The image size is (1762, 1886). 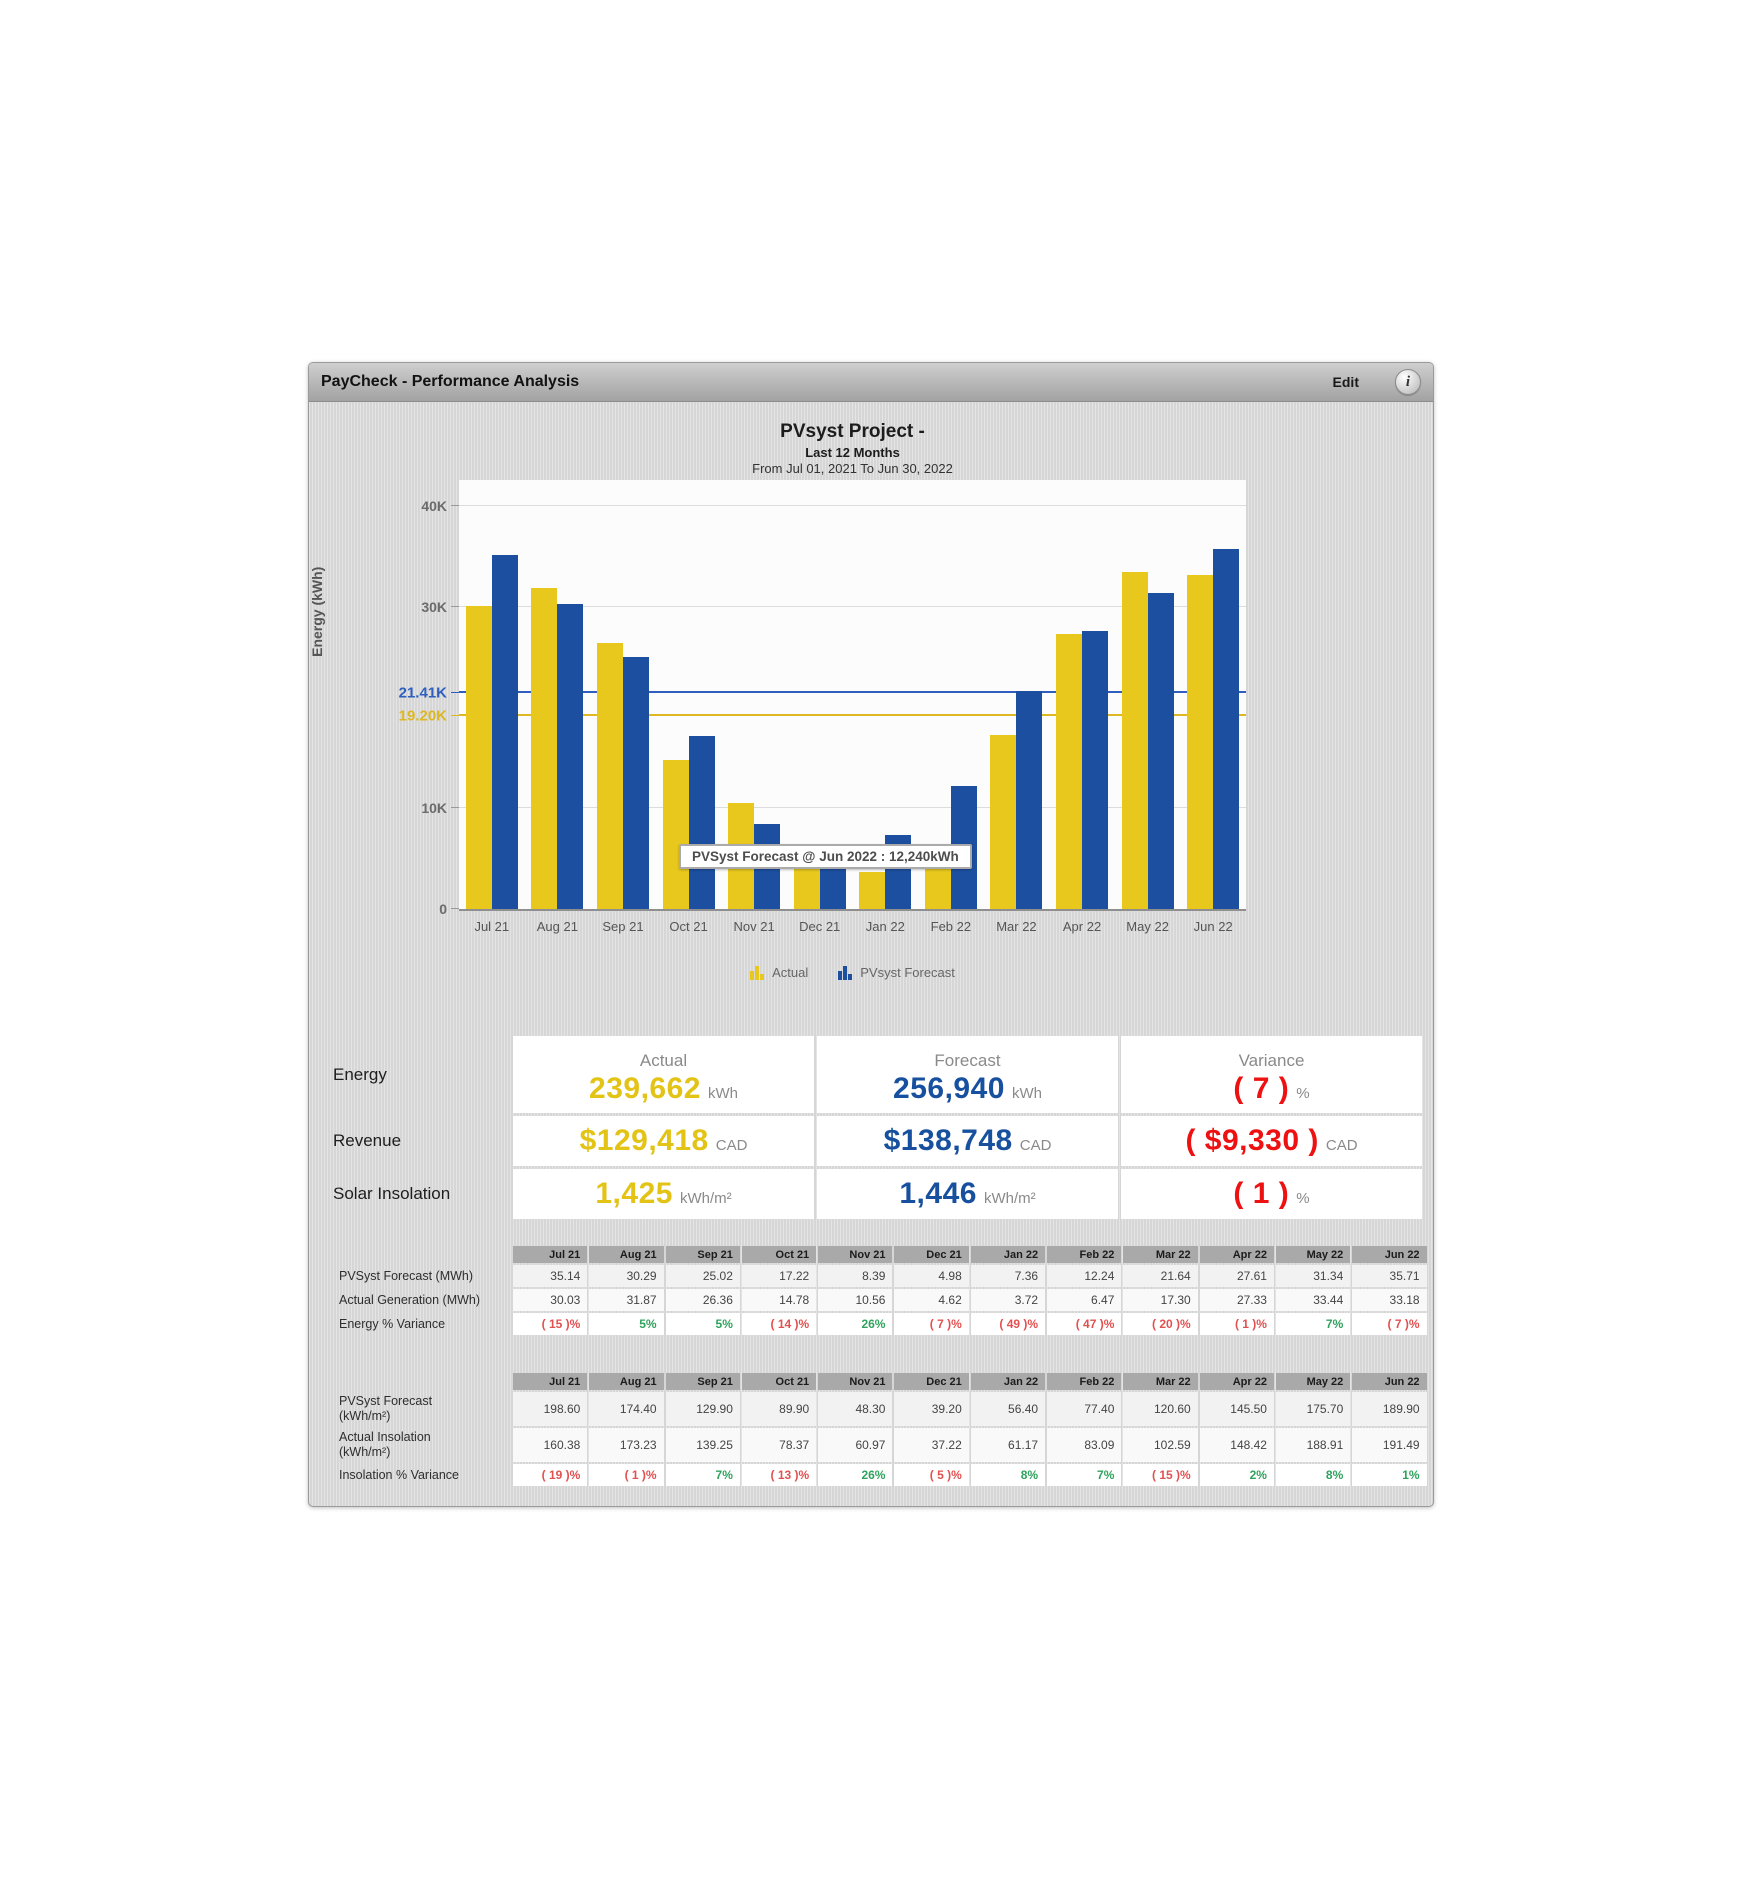 I want to click on mini-bars-icon, so click(x=757, y=973).